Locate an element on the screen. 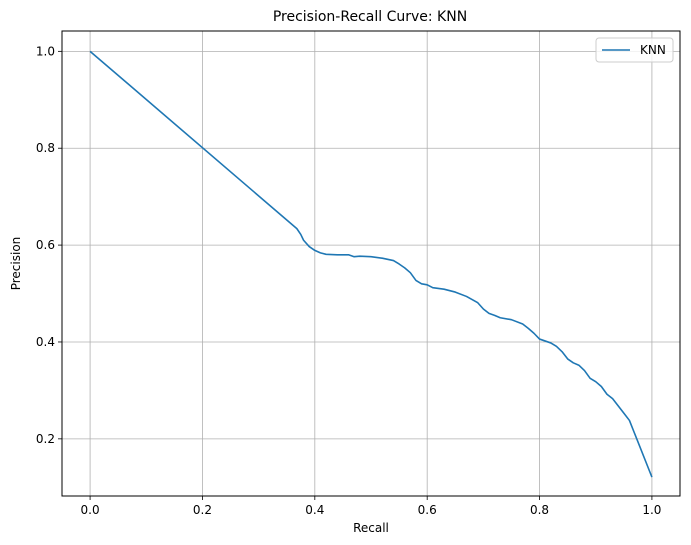  y-tick-label: 0.6 is located at coordinates (45, 245).